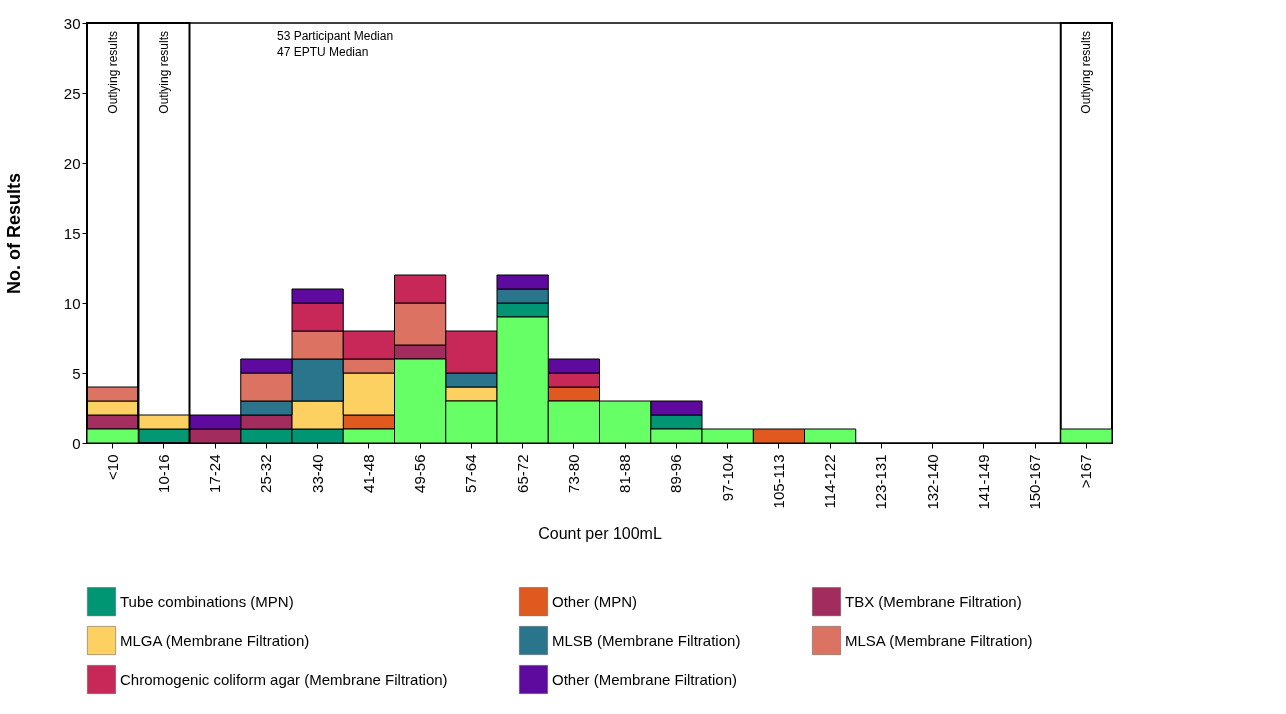  Describe the element at coordinates (778, 481) in the screenshot. I see `x-tick-label: 105-113` at that location.